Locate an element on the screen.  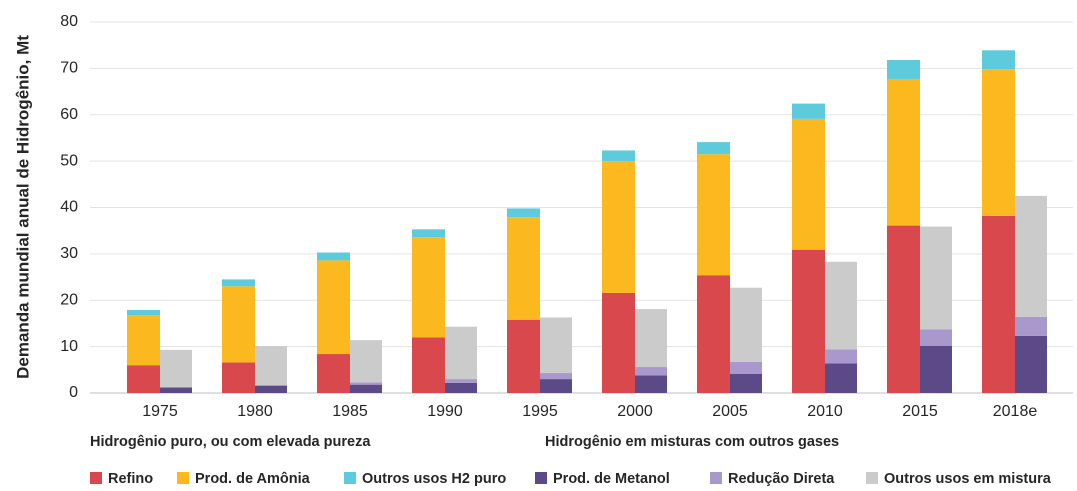
legend-label: Refino is located at coordinates (130, 479).